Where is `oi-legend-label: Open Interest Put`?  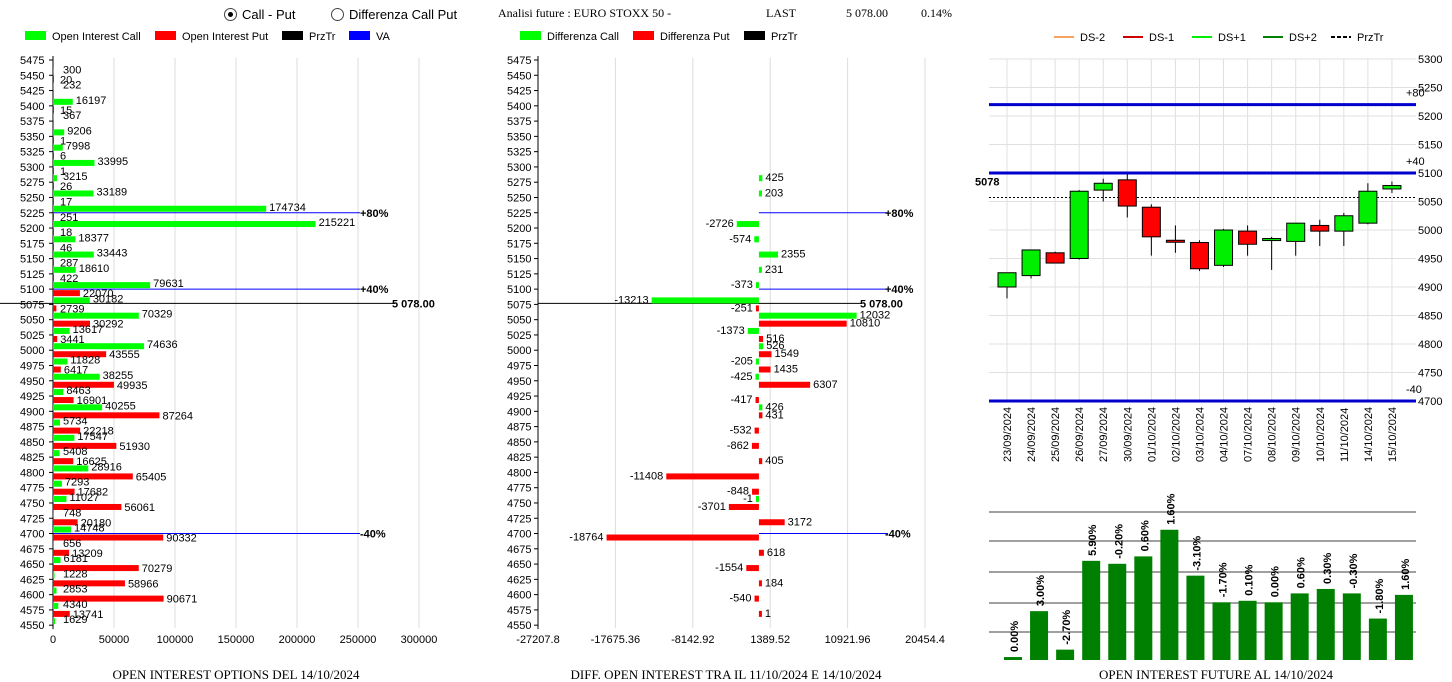
oi-legend-label: Open Interest Put is located at coordinates (225, 37).